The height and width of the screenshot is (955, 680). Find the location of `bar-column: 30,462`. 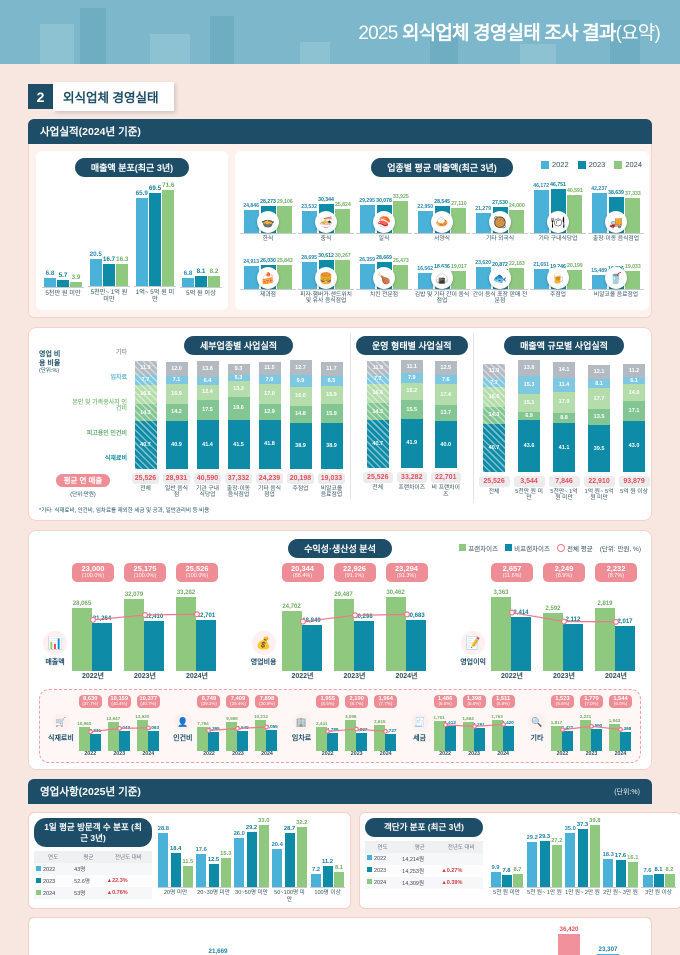

bar-column: 30,462 is located at coordinates (395, 628).